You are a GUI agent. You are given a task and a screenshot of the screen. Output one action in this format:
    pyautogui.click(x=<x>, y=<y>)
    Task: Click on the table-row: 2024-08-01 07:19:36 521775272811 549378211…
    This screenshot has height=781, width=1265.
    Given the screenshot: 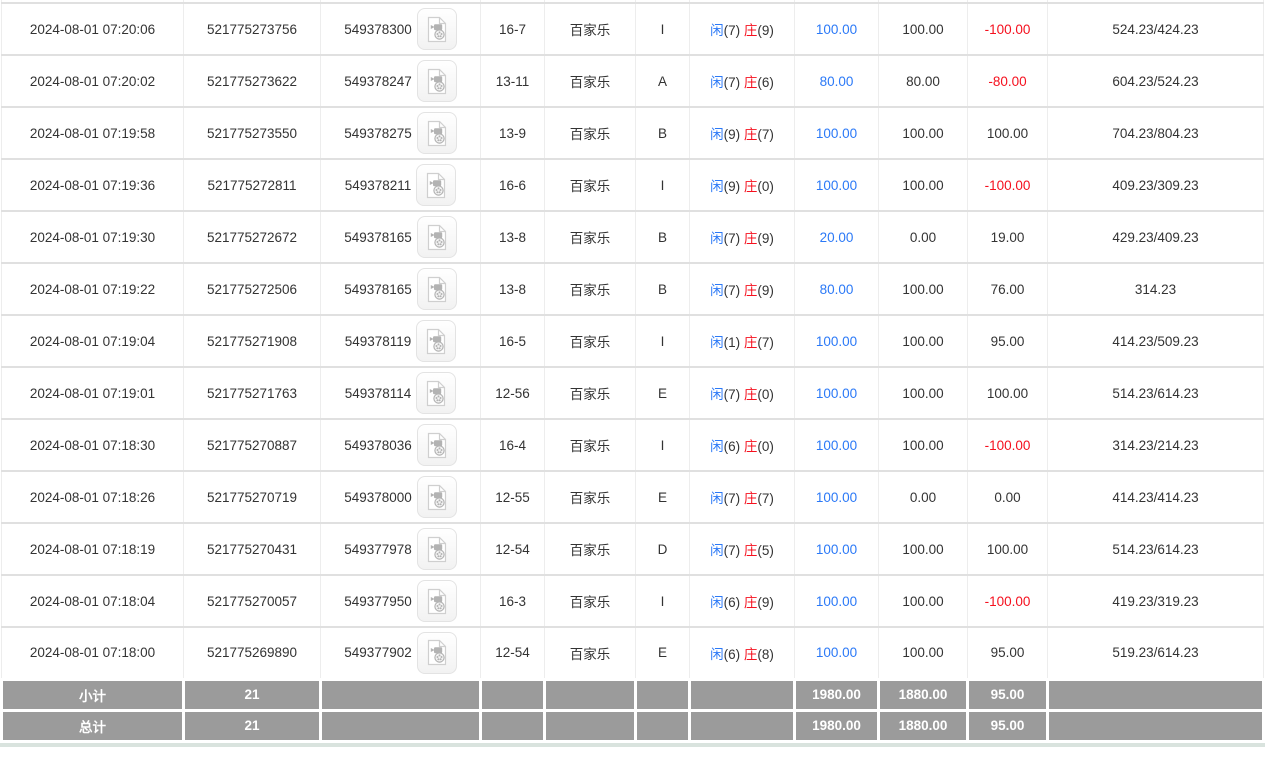 What is the action you would take?
    pyautogui.click(x=632, y=185)
    